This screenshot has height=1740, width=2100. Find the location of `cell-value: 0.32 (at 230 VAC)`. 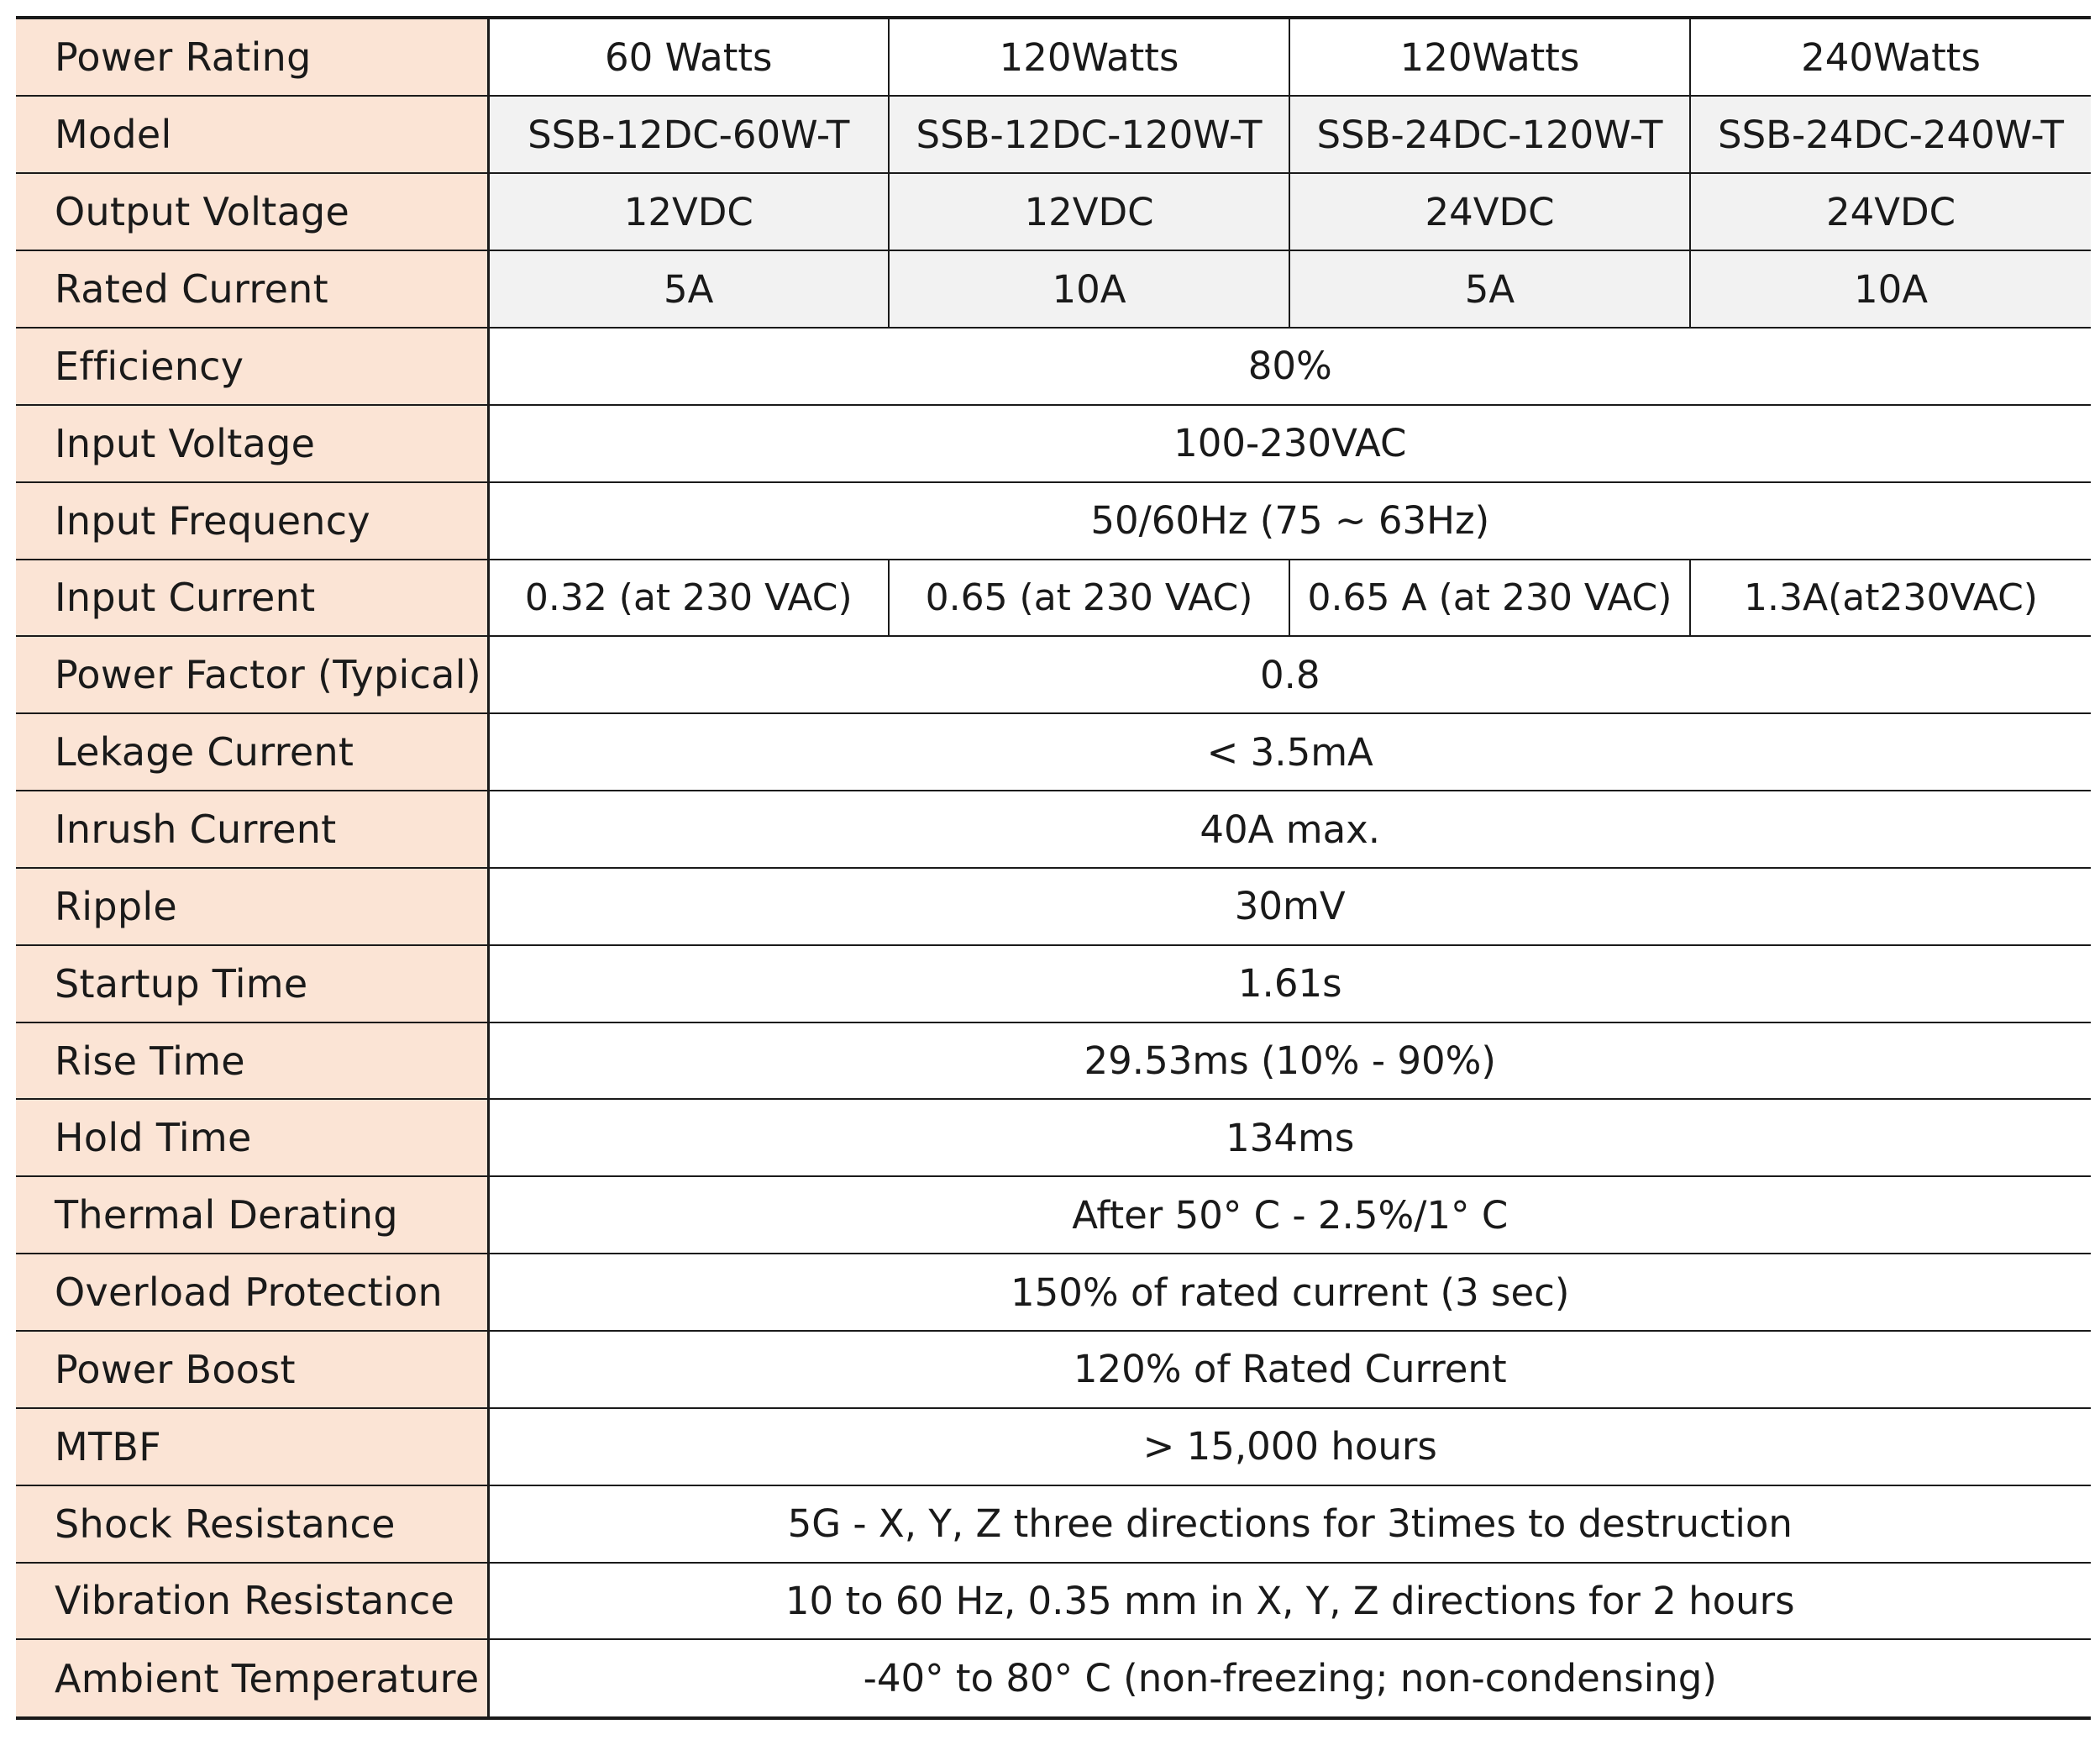

cell-value: 0.32 (at 230 VAC) is located at coordinates (688, 598).